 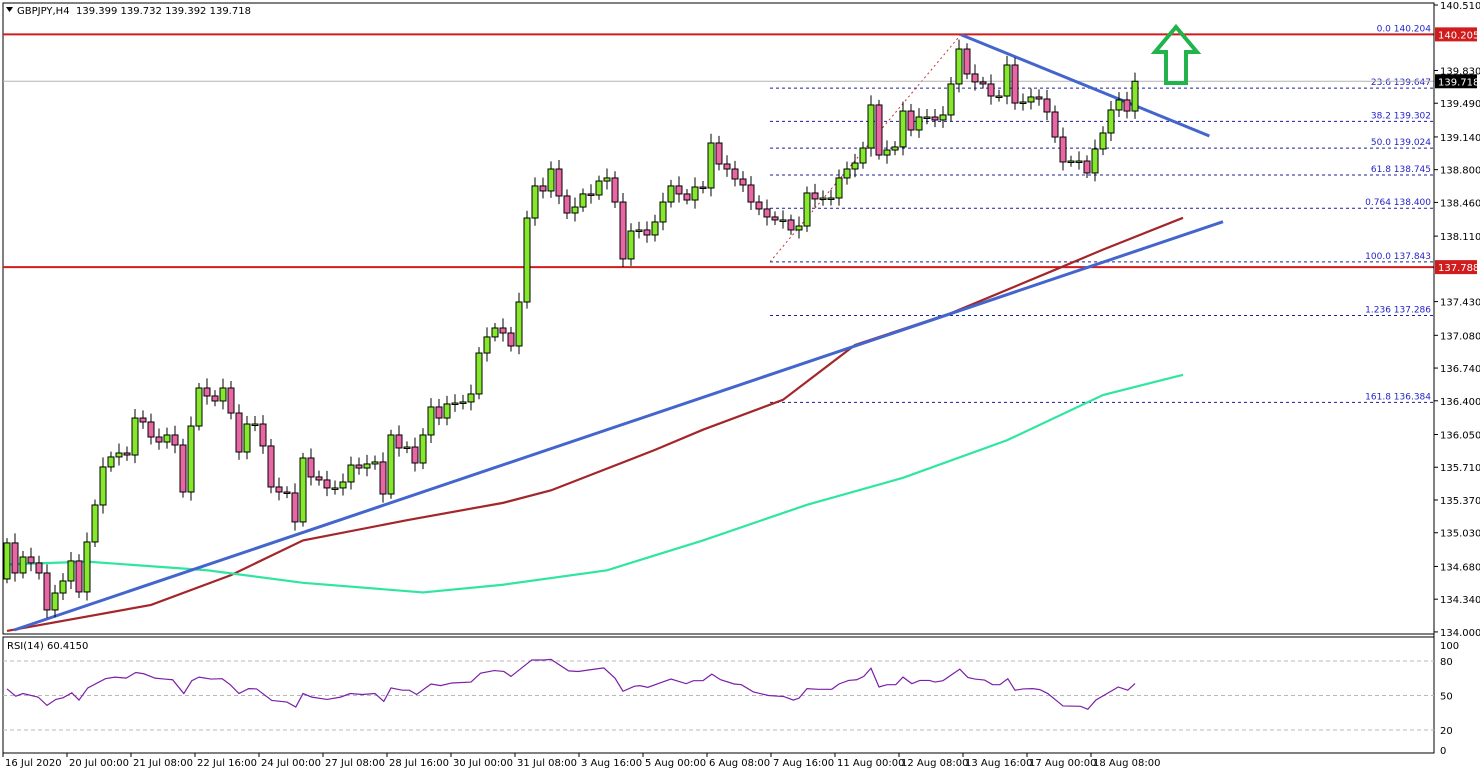 What do you see at coordinates (291, 763) in the screenshot?
I see `time-tick-label: 24 Jul 00:00` at bounding box center [291, 763].